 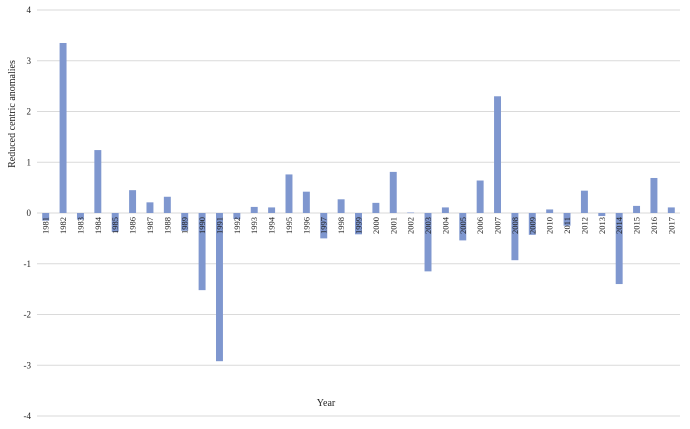 I want to click on y-axis-title: Reduced centric anomalies, so click(x=12, y=114).